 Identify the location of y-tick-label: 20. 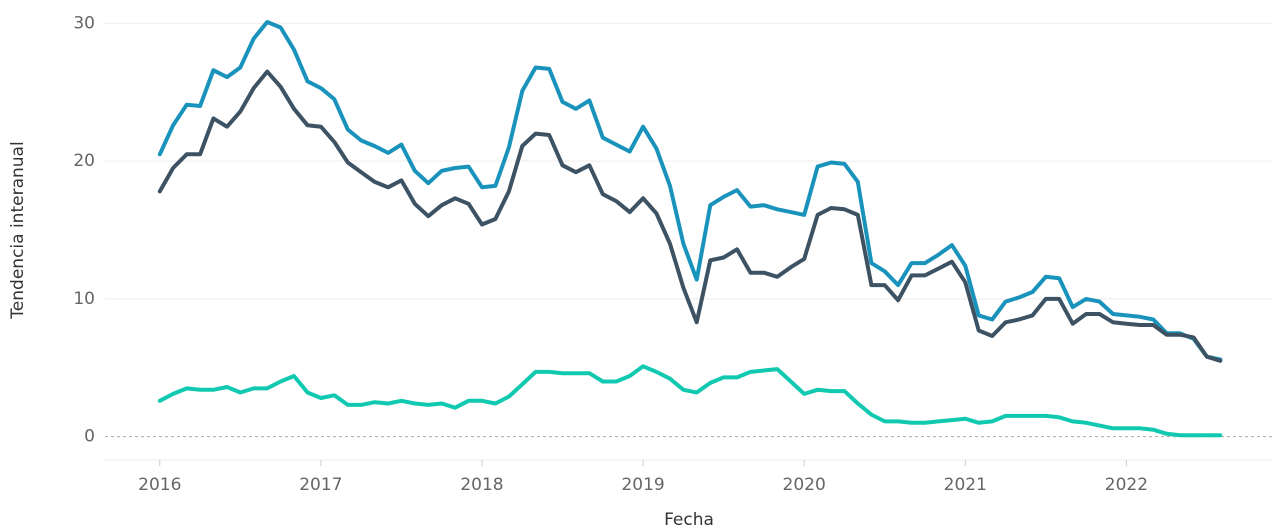
(84, 161).